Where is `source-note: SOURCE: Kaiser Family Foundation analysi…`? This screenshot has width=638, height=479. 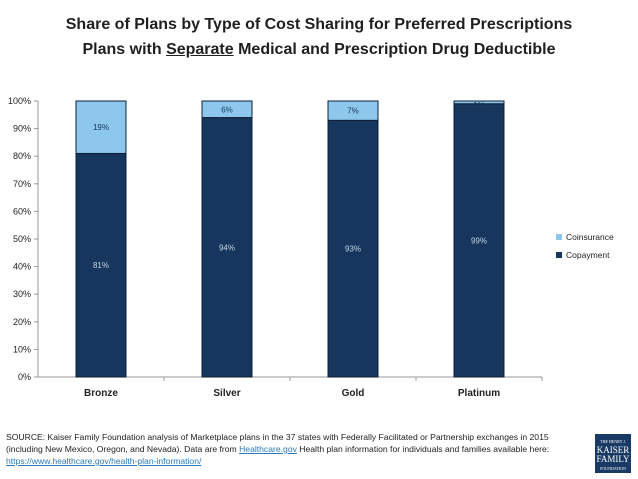 source-note: SOURCE: Kaiser Family Foundation analysi… is located at coordinates (296, 449).